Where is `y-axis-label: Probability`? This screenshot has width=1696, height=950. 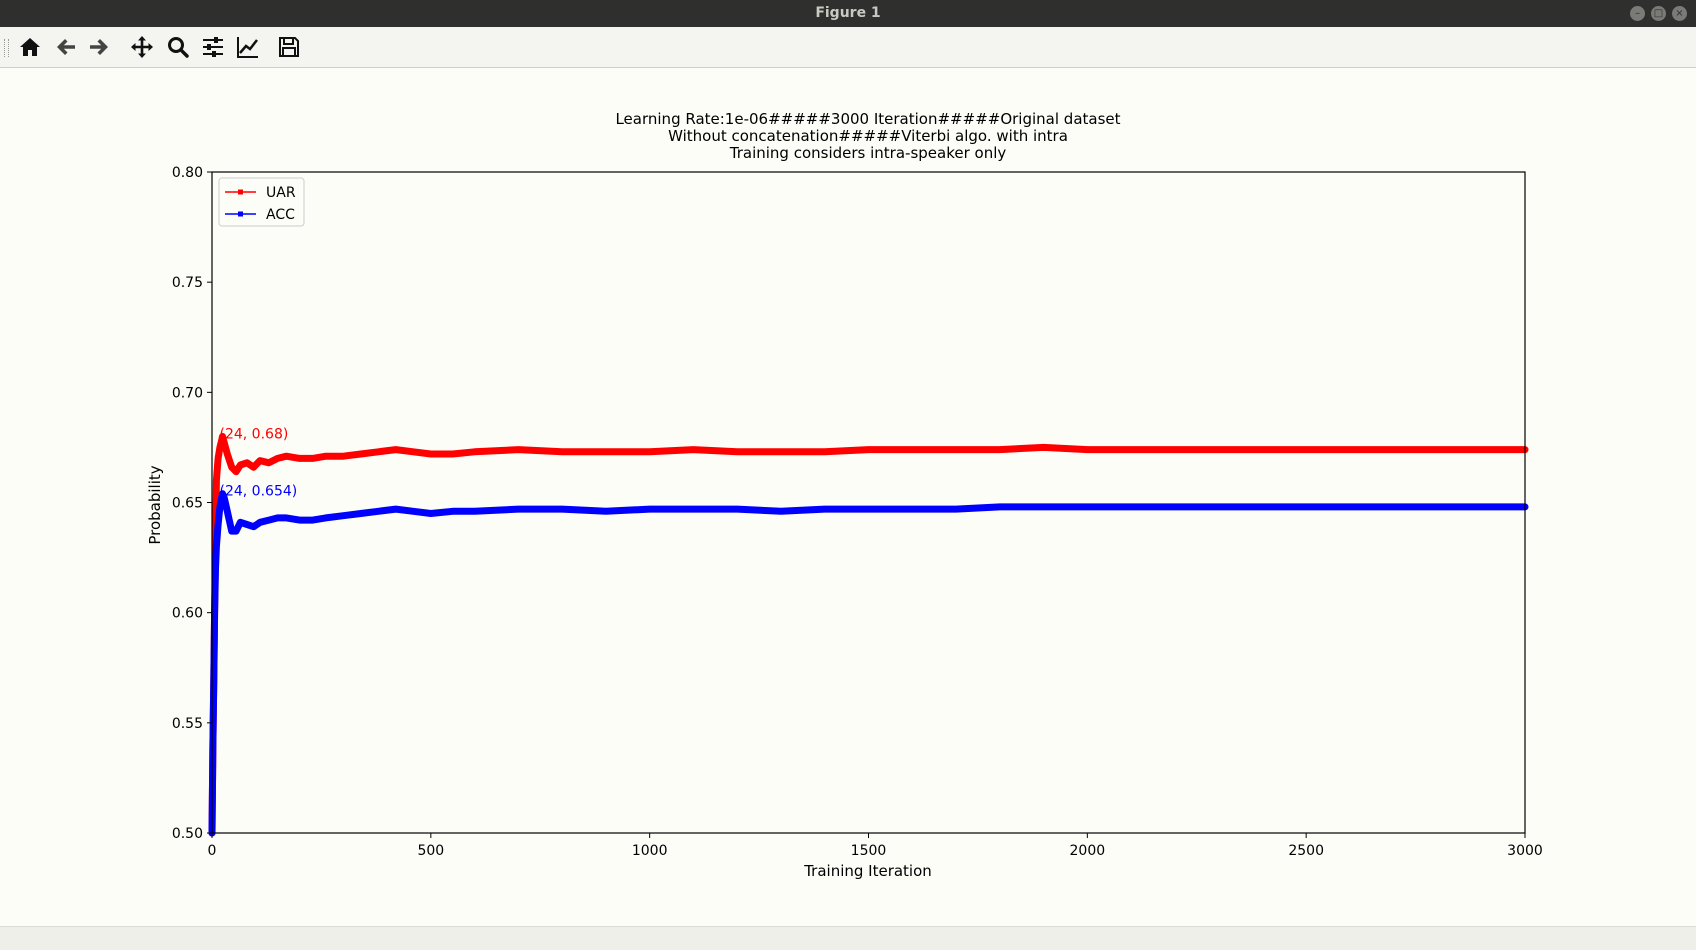 y-axis-label: Probability is located at coordinates (155, 504).